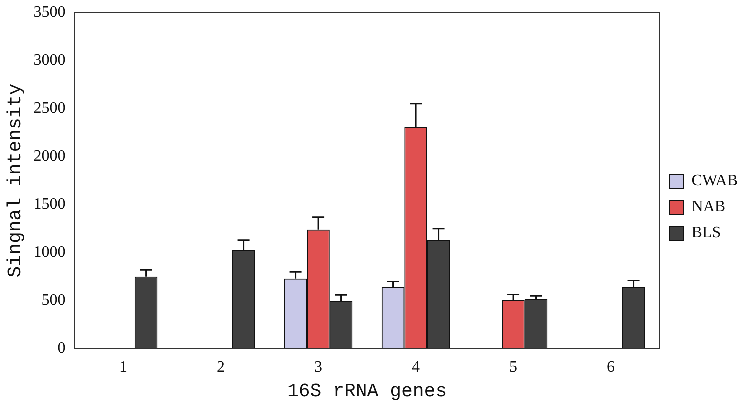 The height and width of the screenshot is (403, 752). What do you see at coordinates (715, 181) in the screenshot?
I see `legend-label: CWAB` at bounding box center [715, 181].